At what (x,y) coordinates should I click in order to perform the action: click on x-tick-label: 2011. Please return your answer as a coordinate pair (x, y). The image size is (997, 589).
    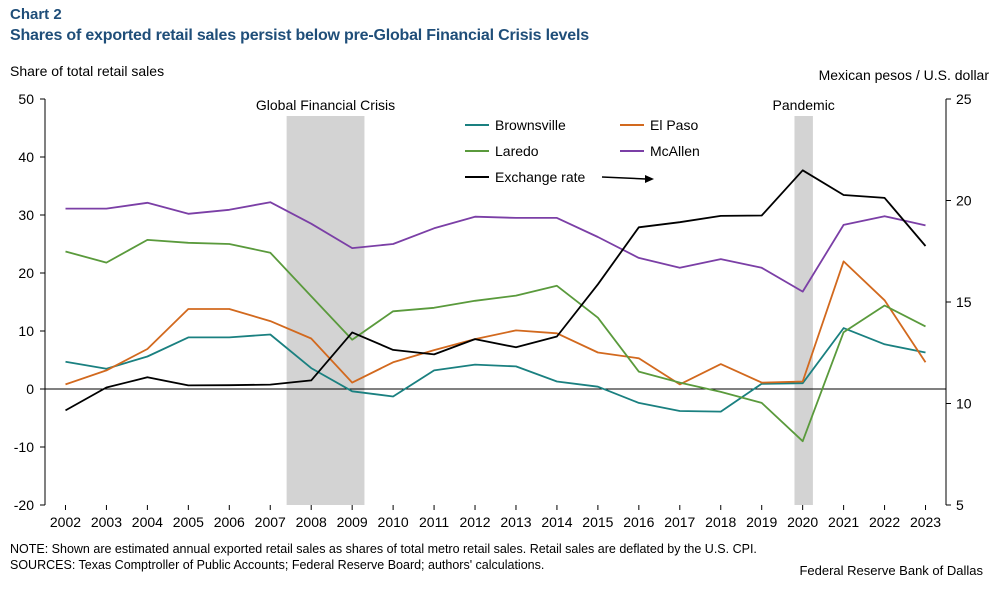
    Looking at the image, I should click on (434, 522).